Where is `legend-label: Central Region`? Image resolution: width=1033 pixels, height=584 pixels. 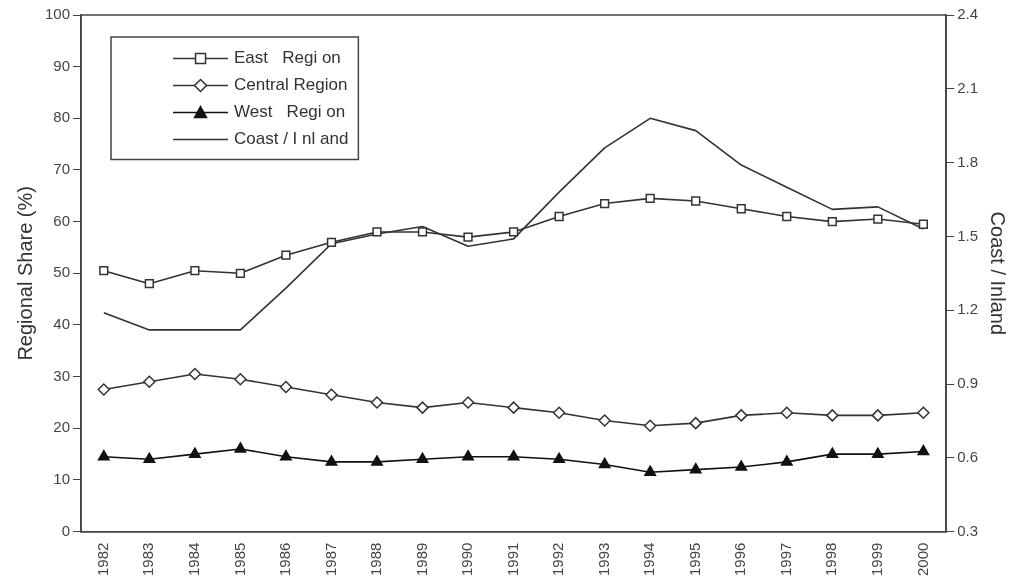
legend-label: Central Region is located at coordinates (291, 85).